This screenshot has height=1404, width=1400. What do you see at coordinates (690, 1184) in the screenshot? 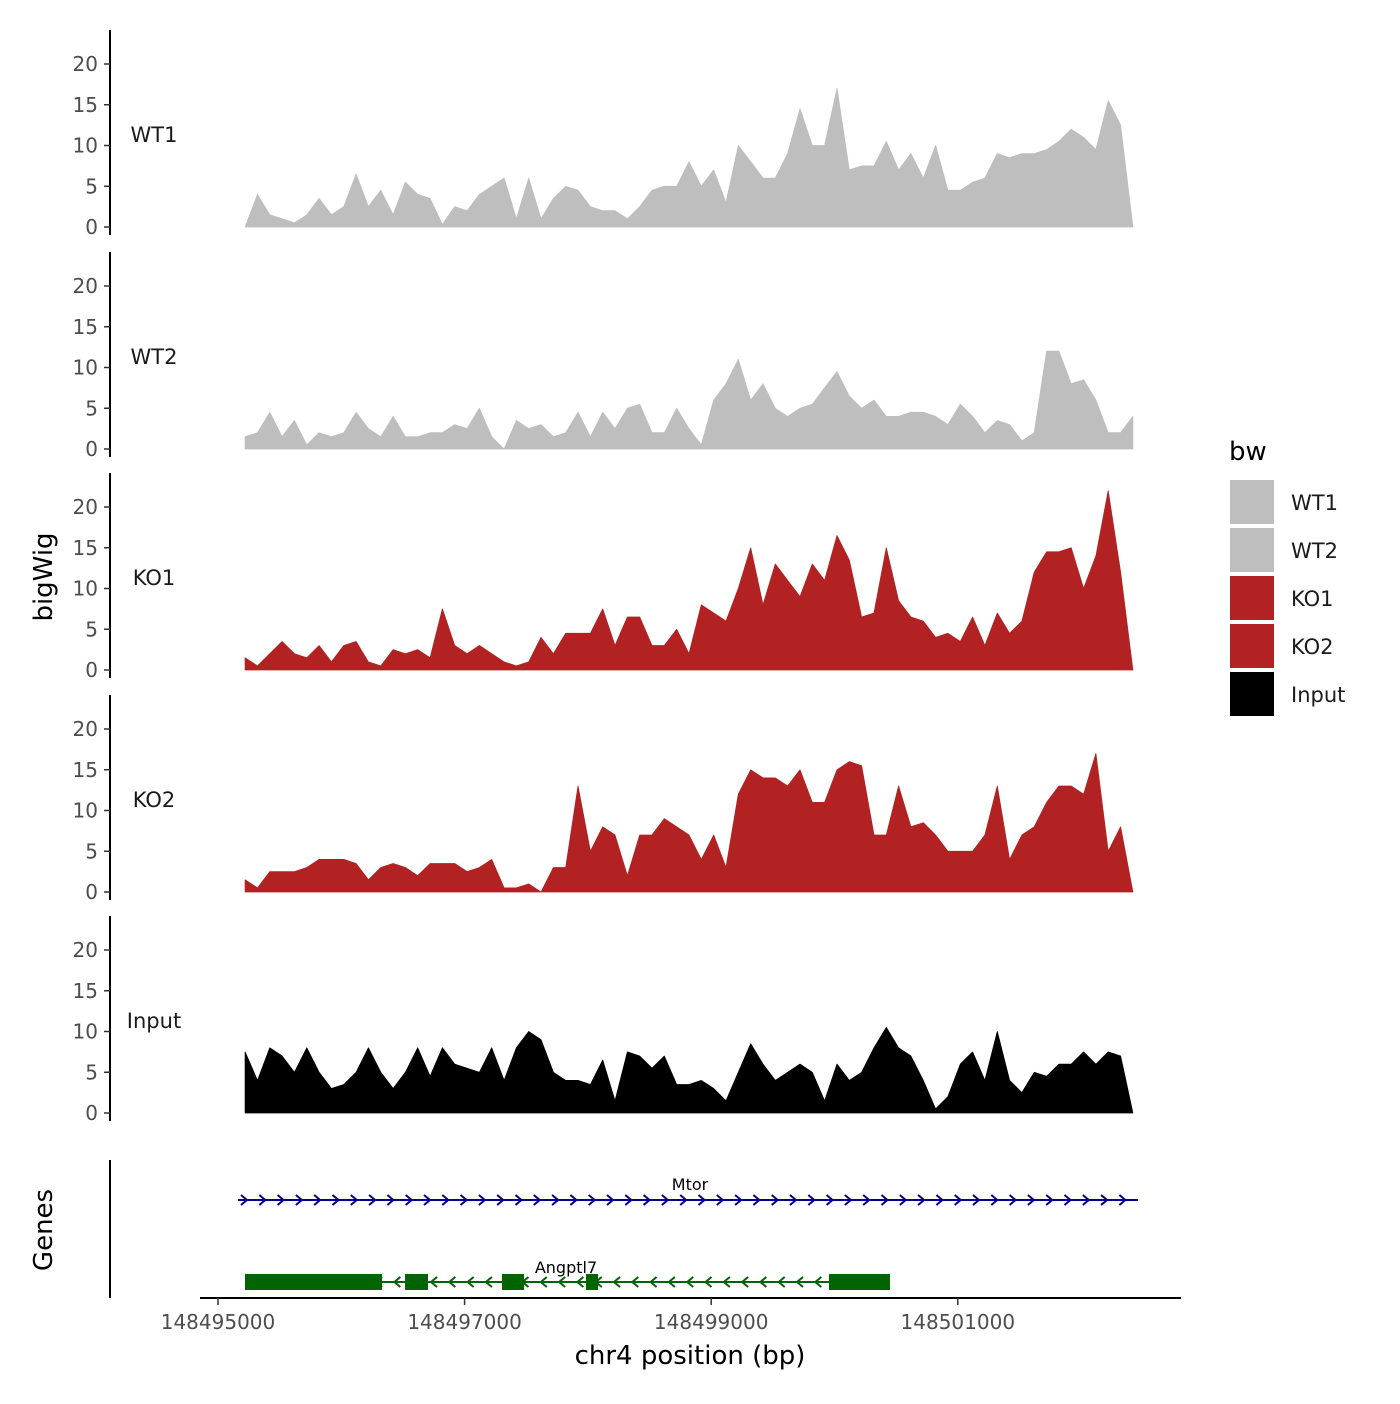
I see `gene-label: Mtor` at bounding box center [690, 1184].